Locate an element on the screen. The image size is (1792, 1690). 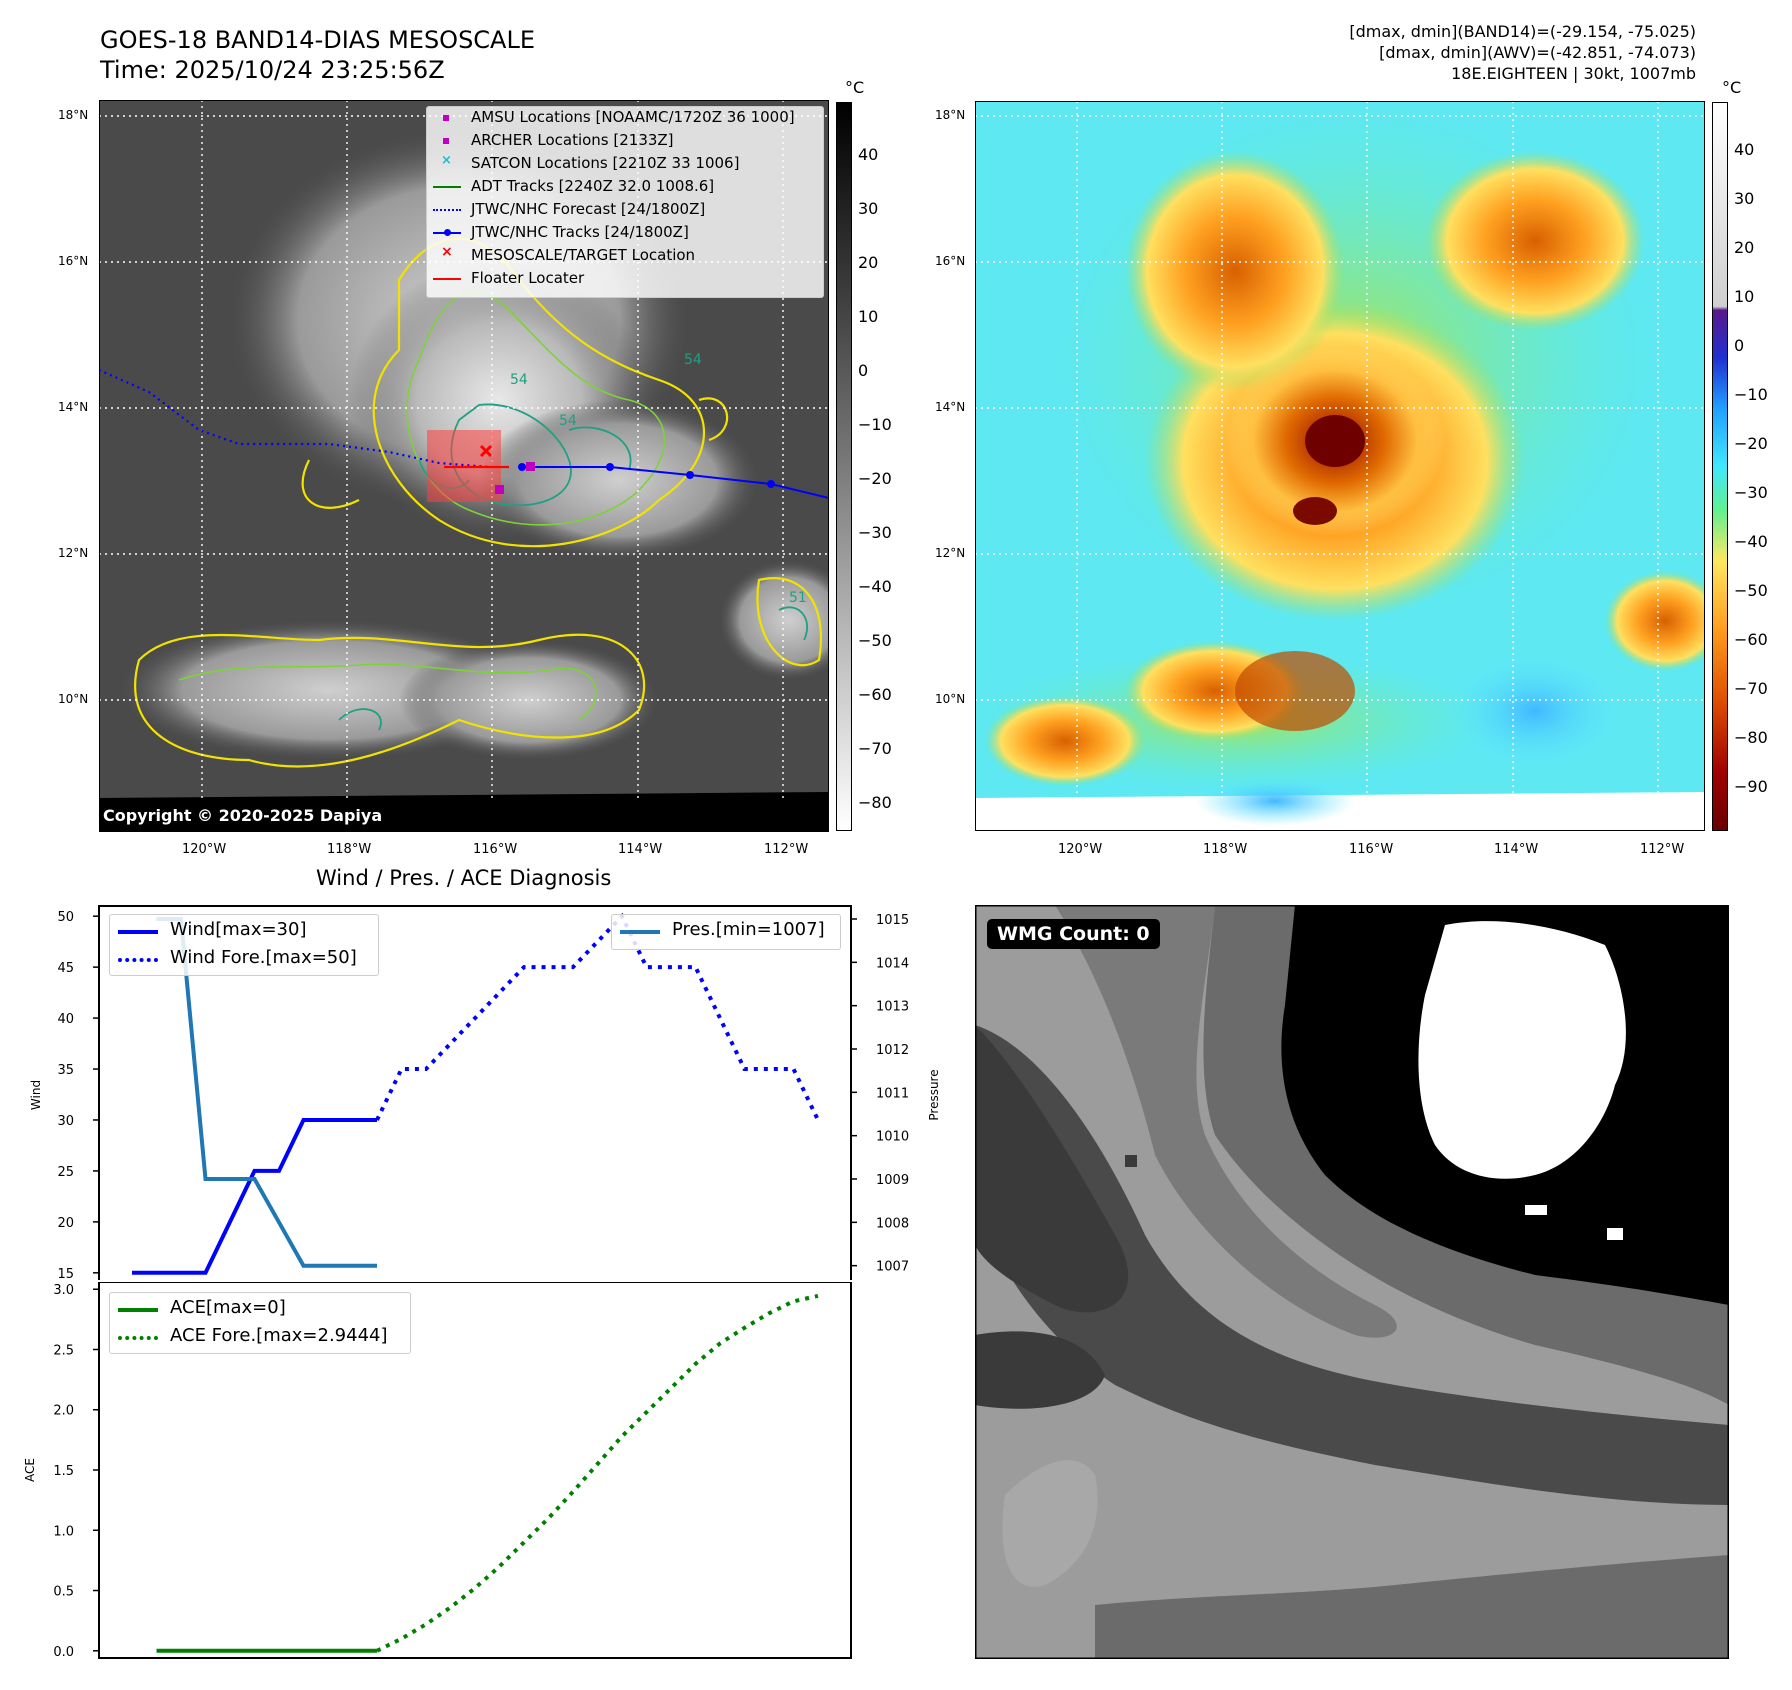
timestamp: Time: 2025/10/24 23:25:56Z is located at coordinates (272, 70).